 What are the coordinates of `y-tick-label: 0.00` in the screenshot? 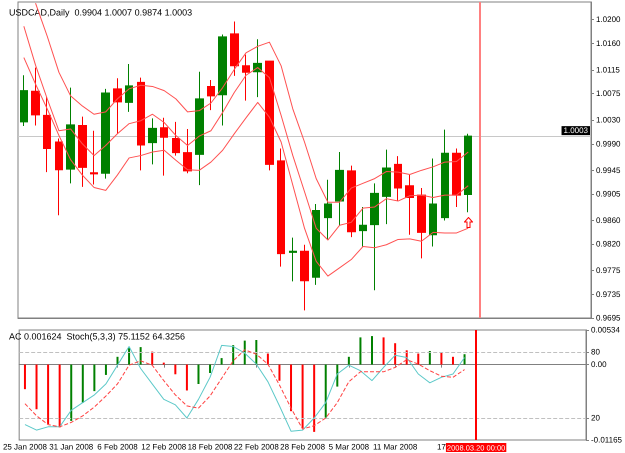 It's located at (599, 365).